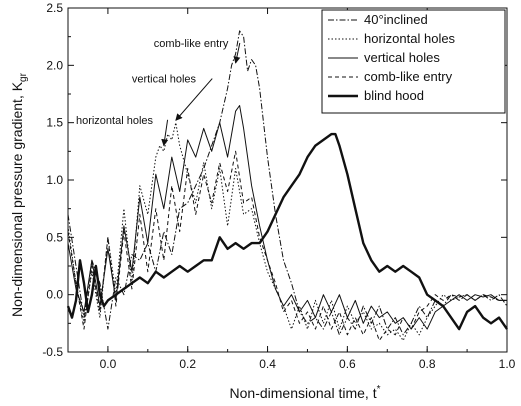 The image size is (521, 406). Describe the element at coordinates (305, 392) in the screenshot. I see `x-axis-label: Non-dimensional time, t*` at that location.